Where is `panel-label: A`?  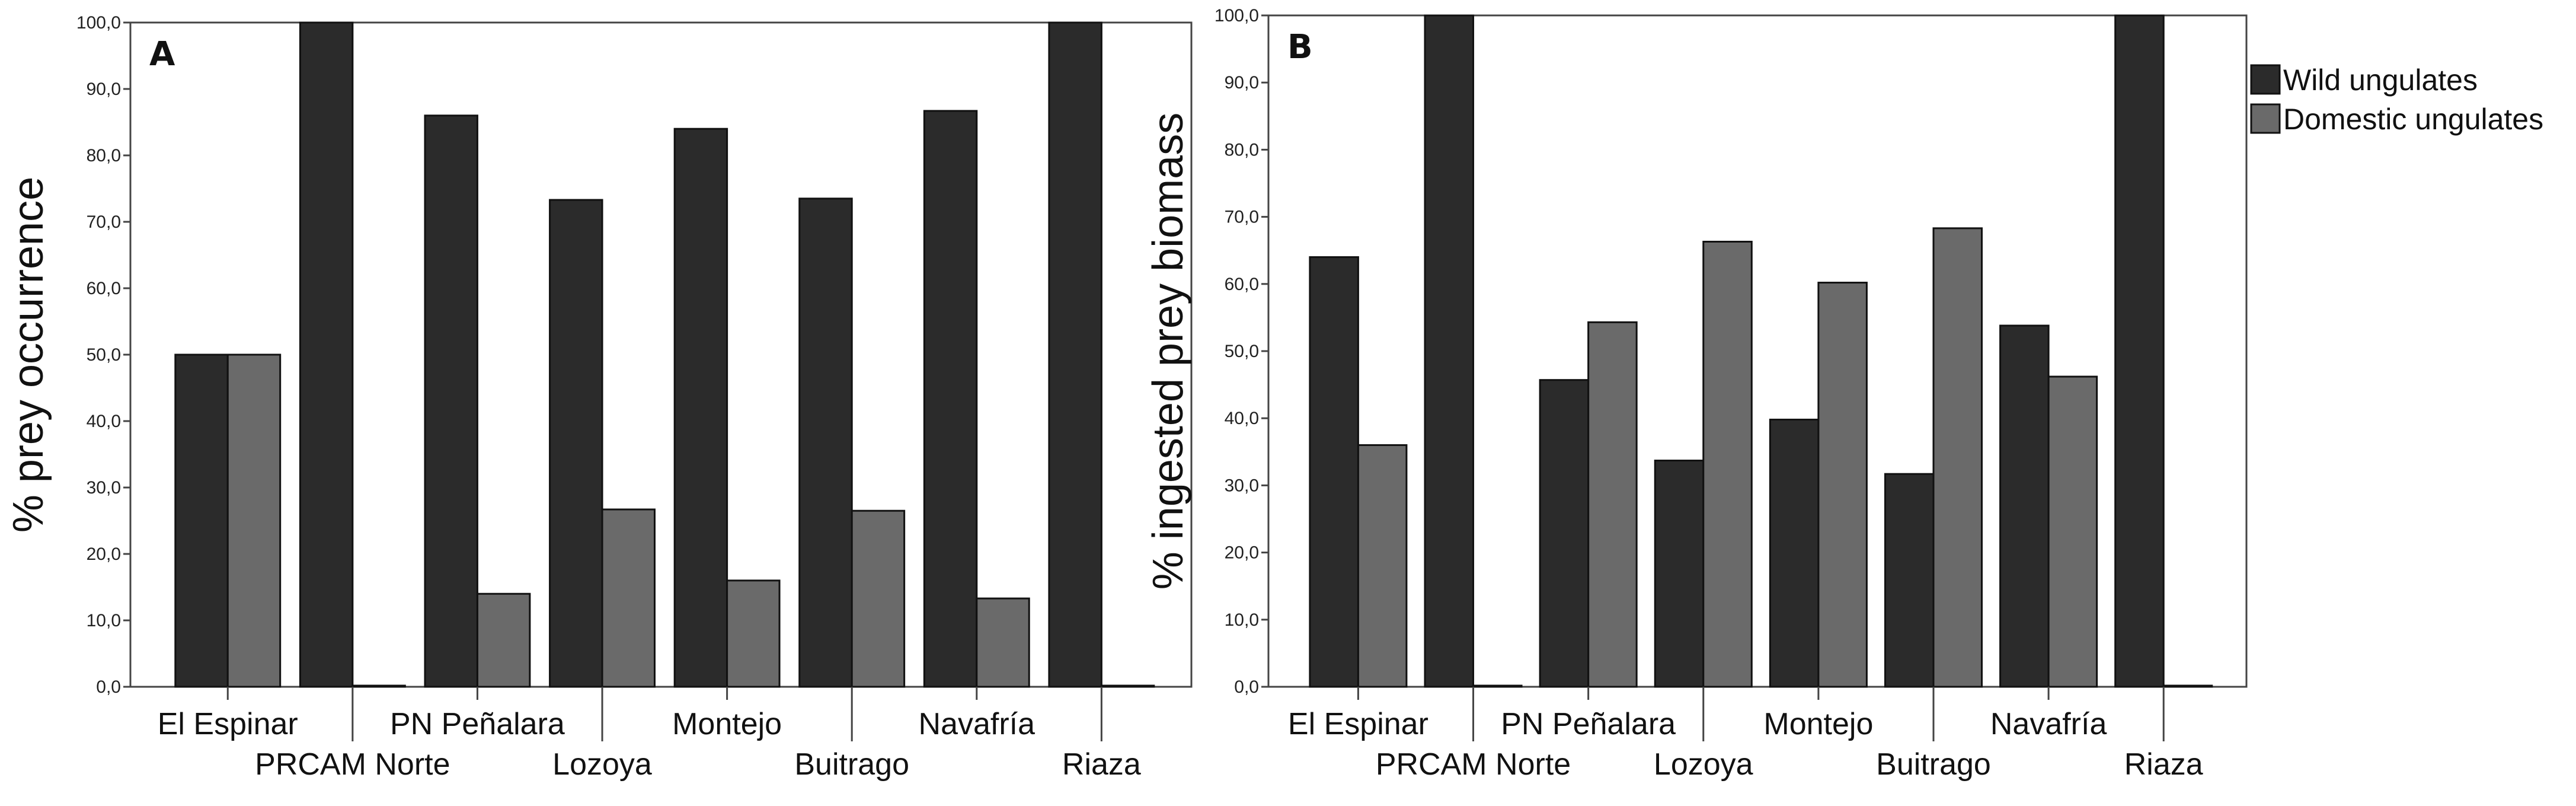
panel-label: A is located at coordinates (162, 55).